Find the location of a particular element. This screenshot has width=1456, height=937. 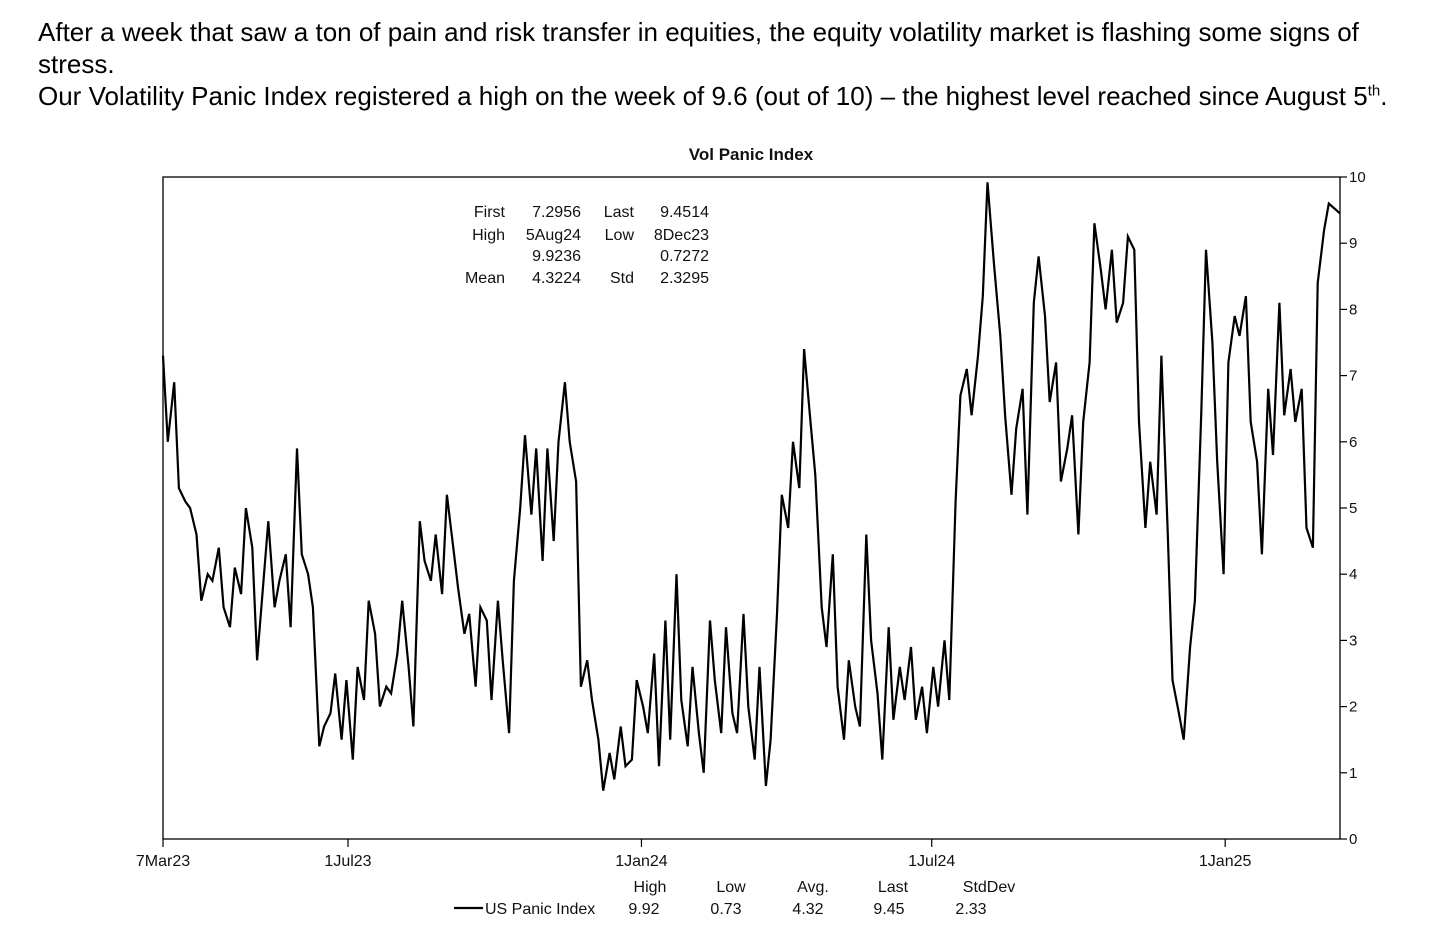

x-tick-label-7Mar23: 7Mar23 is located at coordinates (163, 861).